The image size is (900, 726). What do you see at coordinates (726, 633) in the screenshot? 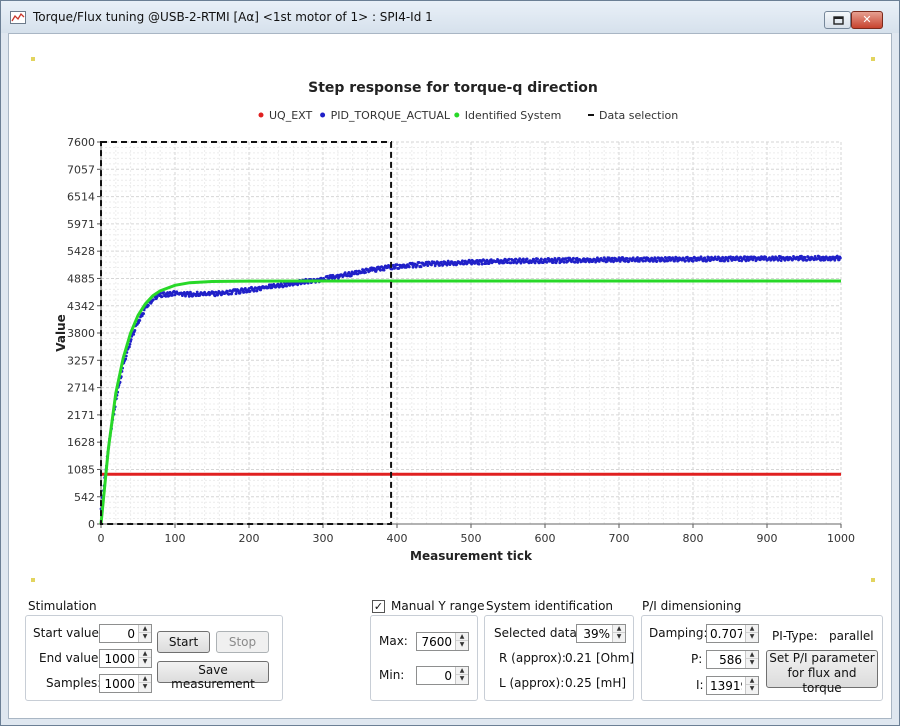
I see `damping-input` at bounding box center [726, 633].